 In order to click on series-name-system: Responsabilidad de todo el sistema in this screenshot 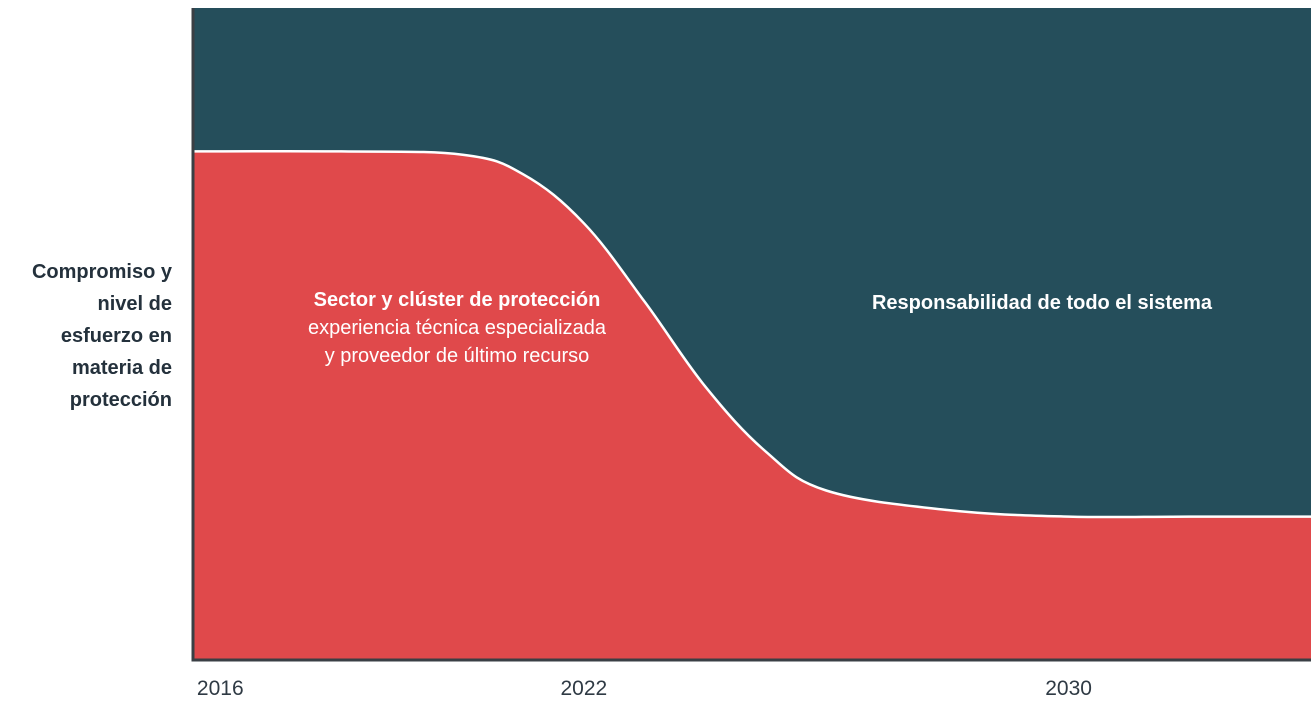, I will do `click(1042, 303)`.